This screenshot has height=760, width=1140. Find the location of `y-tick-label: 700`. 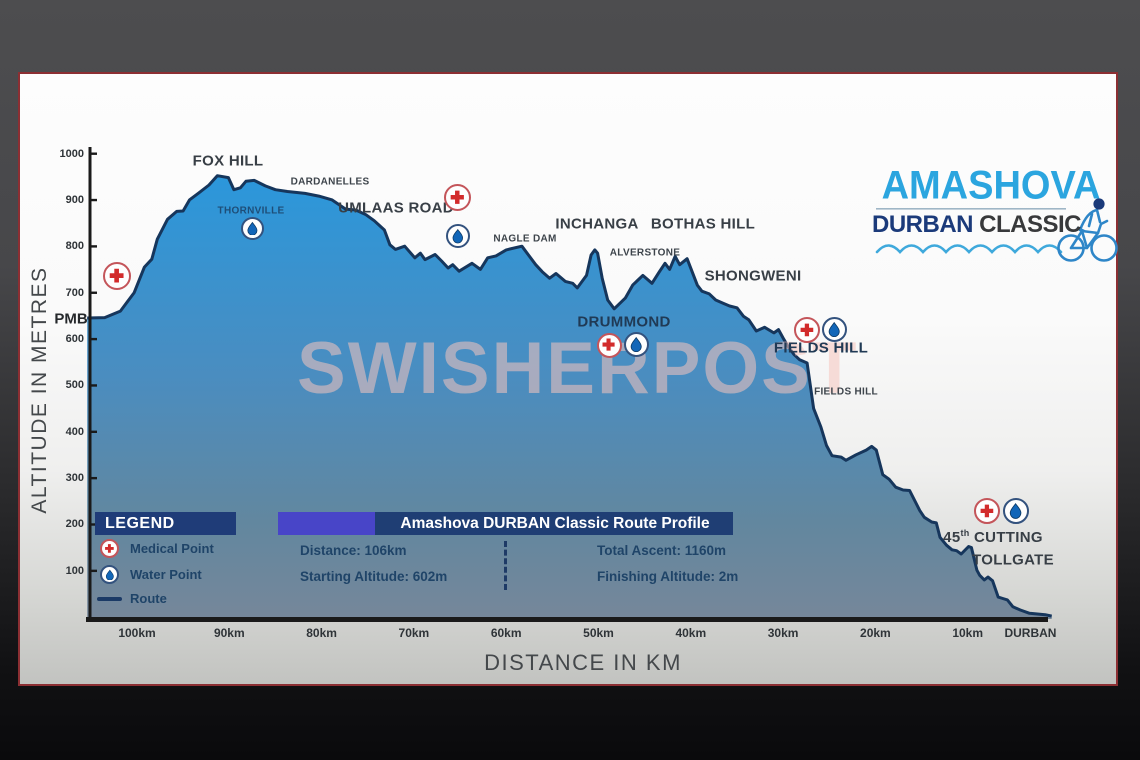

y-tick-label: 700 is located at coordinates (74, 292).